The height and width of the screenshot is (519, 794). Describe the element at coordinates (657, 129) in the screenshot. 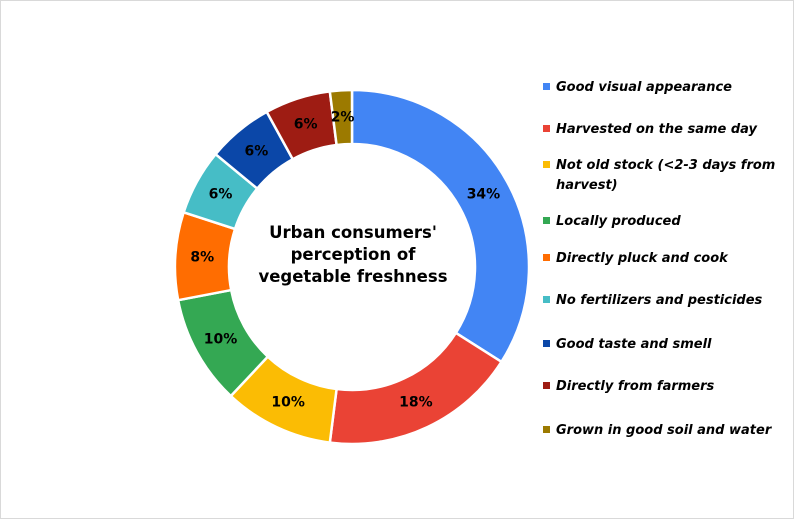

I see `legend-label: Harvested on the same day` at that location.